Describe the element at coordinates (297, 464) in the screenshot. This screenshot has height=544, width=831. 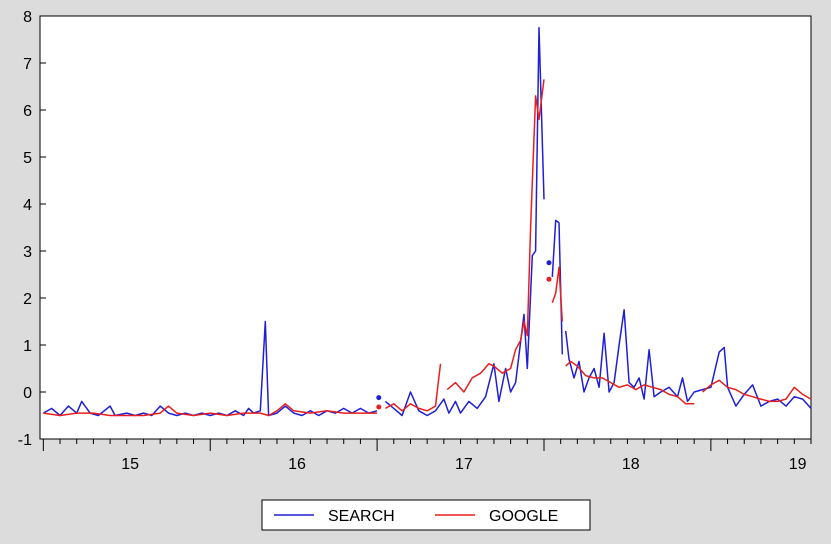
I see `x-tick-label: 16` at that location.